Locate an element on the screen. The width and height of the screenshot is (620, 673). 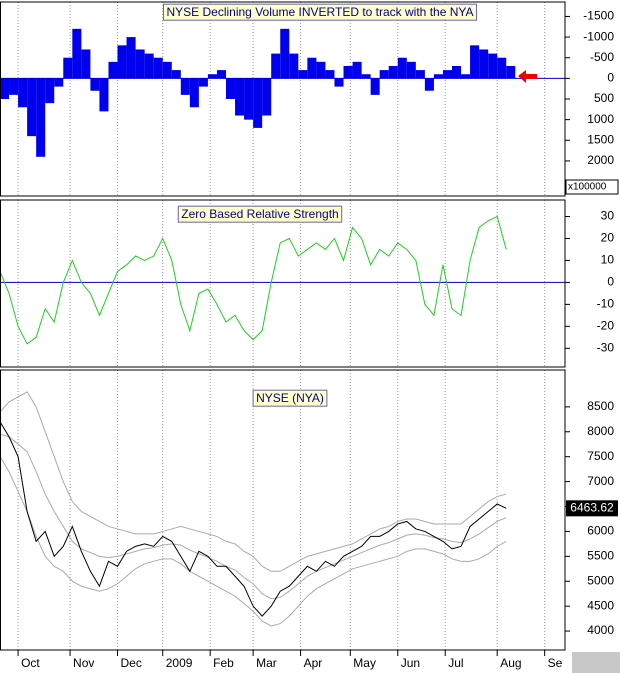
x-tick-label: 2009 is located at coordinates (179, 663).